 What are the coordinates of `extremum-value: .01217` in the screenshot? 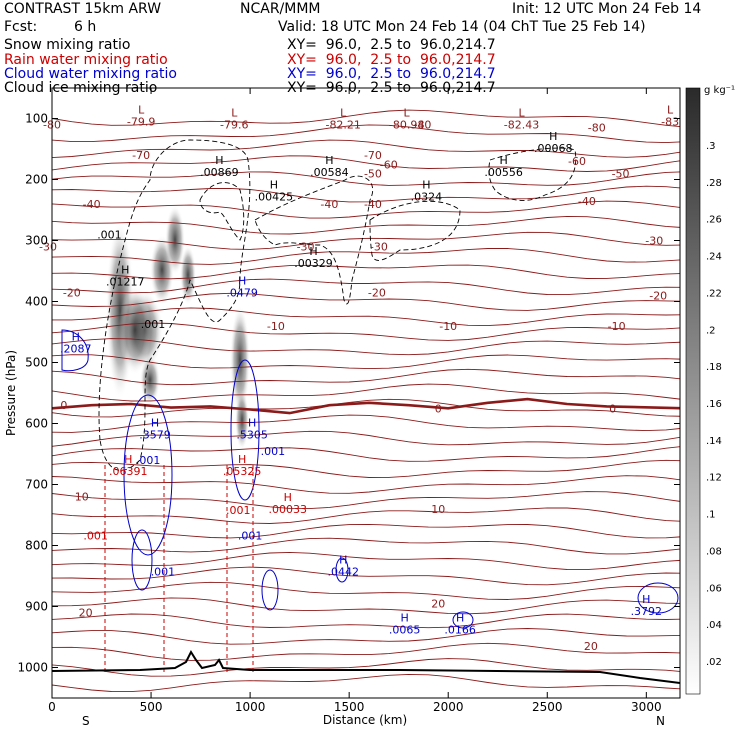 It's located at (125, 281).